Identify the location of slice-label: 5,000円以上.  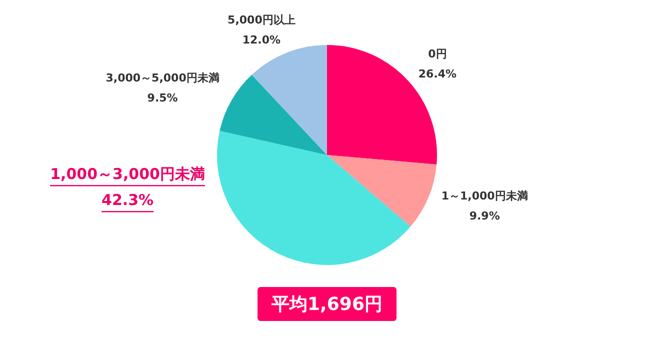
(262, 19).